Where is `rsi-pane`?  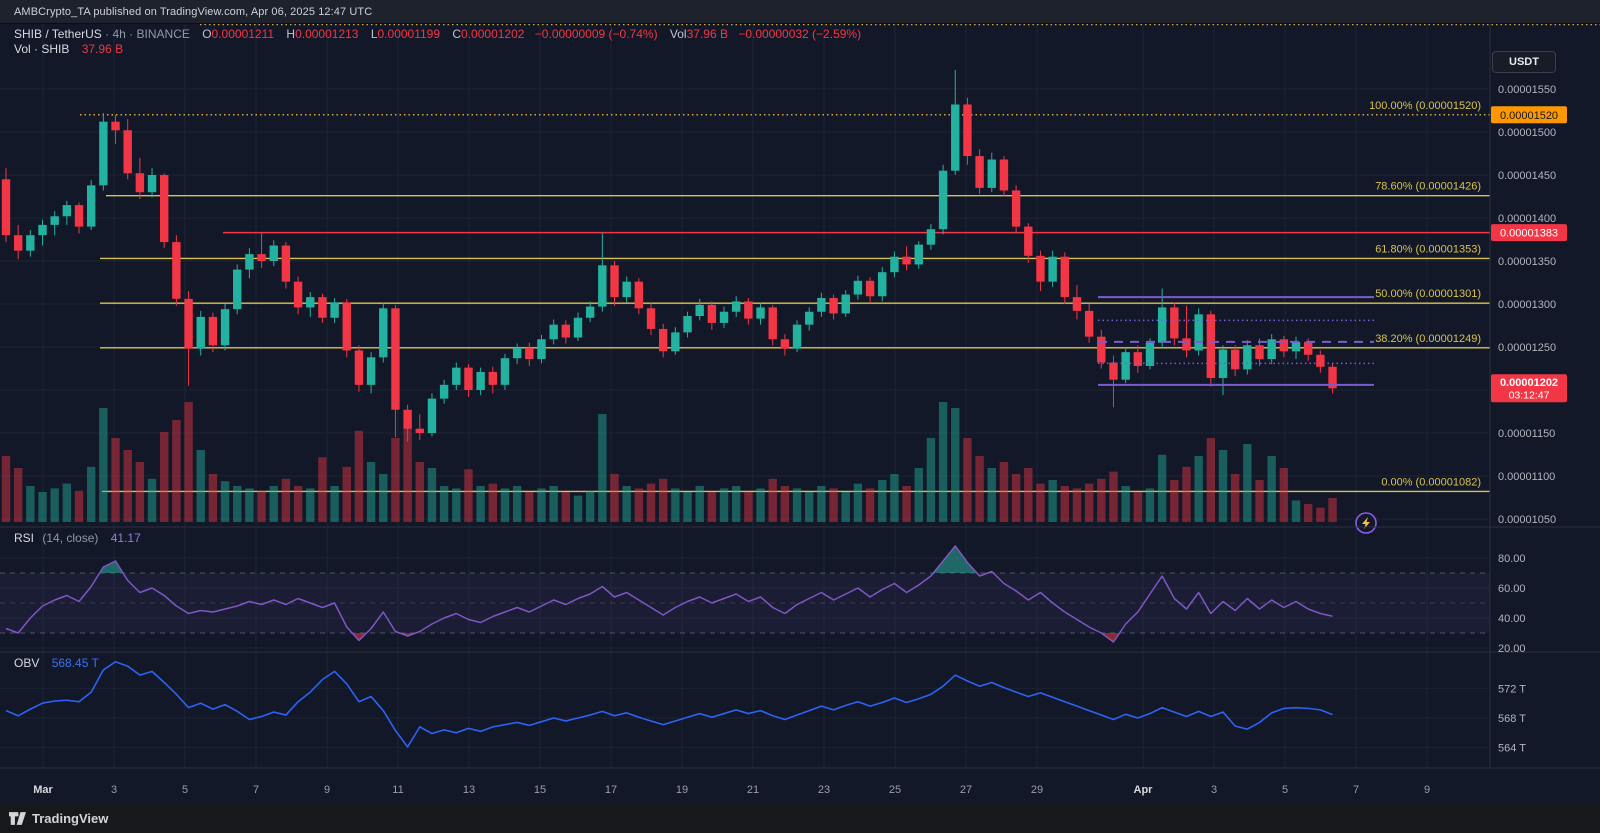
rsi-pane is located at coordinates (745, 589).